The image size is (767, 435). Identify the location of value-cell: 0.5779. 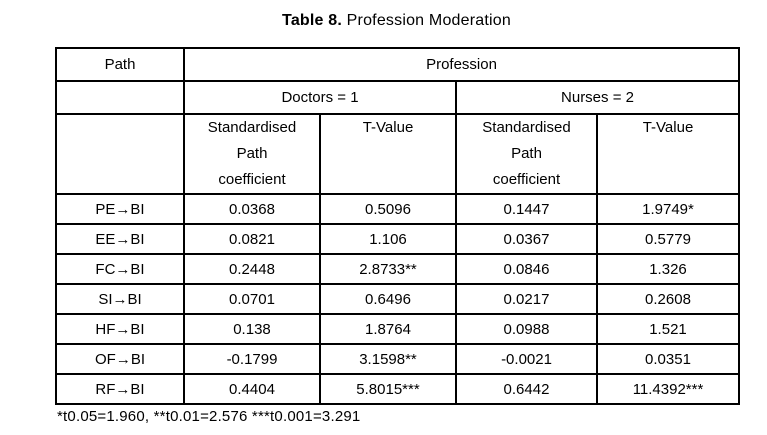
(668, 239).